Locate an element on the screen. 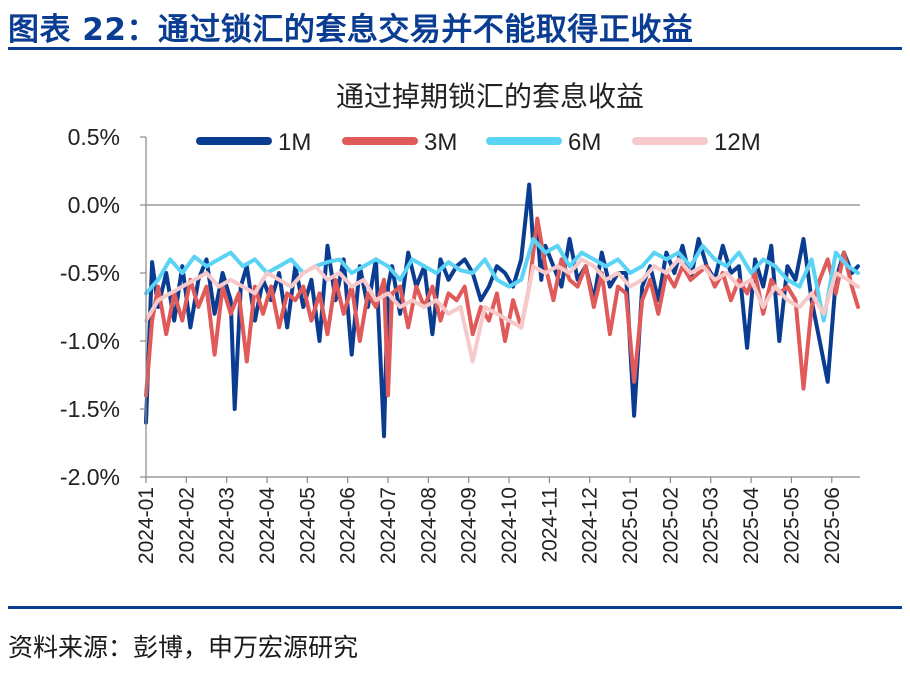  source-divider is located at coordinates (455, 607).